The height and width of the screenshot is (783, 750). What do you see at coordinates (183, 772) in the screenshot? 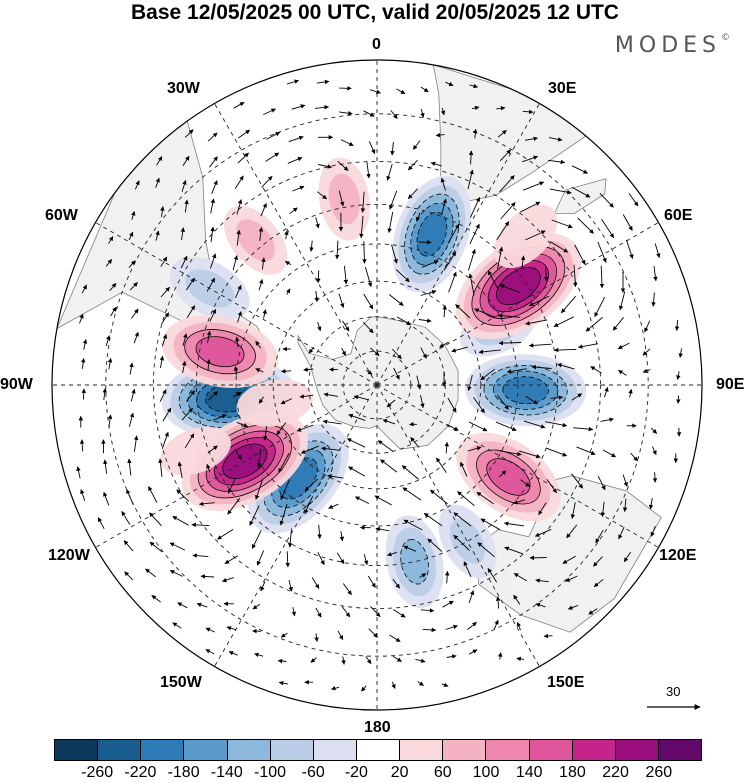
I see `colorbar-tick-label: -180` at bounding box center [183, 772].